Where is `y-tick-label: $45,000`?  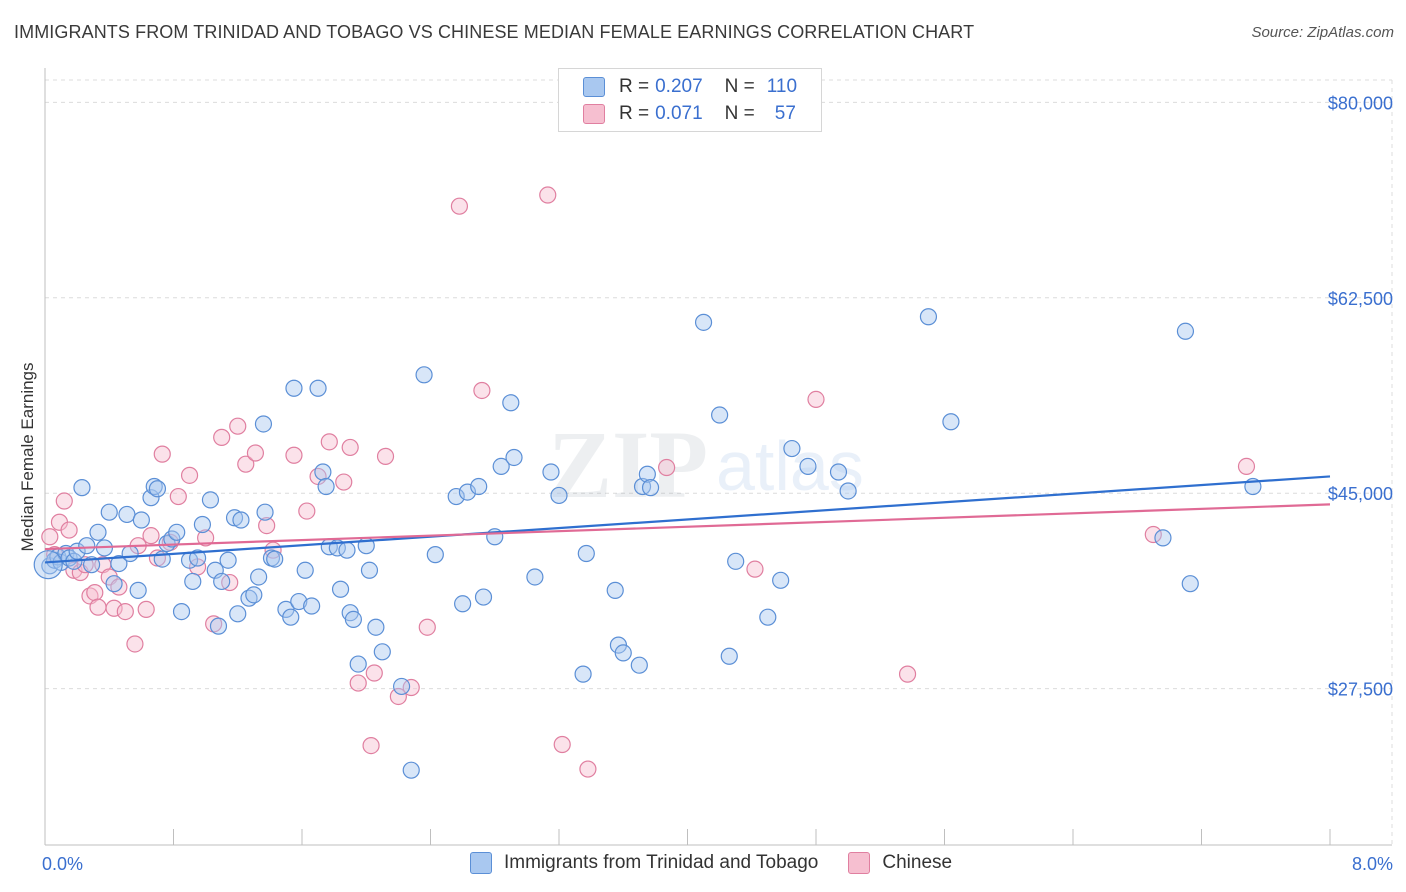
y-tick-label: $45,000 is located at coordinates (1360, 494).